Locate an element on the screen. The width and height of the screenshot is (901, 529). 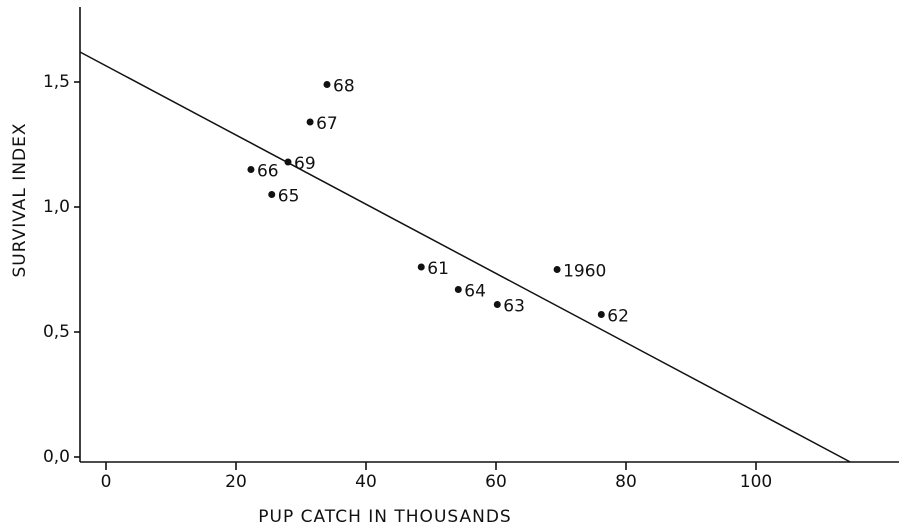
point-label: 65 is located at coordinates (289, 197).